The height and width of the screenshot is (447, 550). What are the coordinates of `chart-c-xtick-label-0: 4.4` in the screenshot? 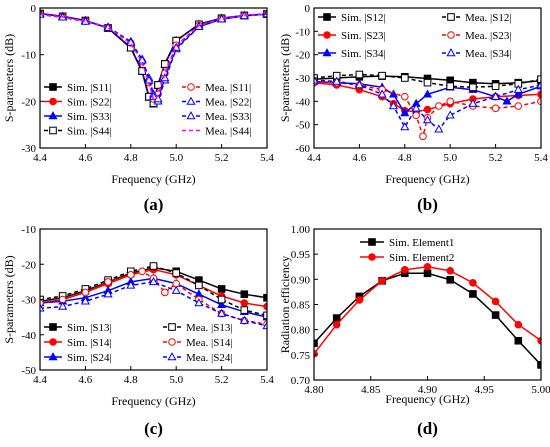 It's located at (40, 380).